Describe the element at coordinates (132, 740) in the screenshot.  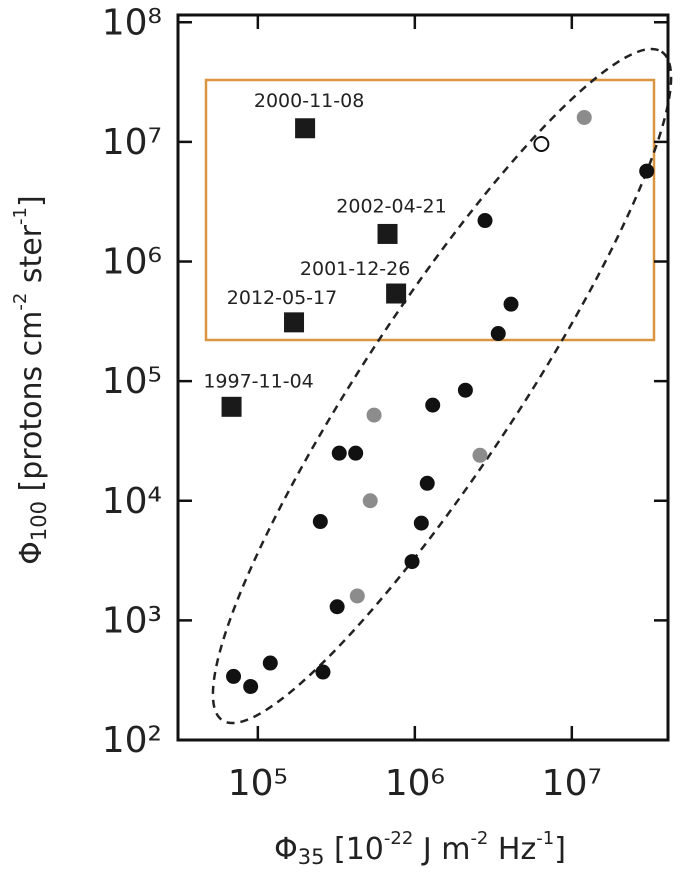
I see `y-tick-label: 10²` at that location.